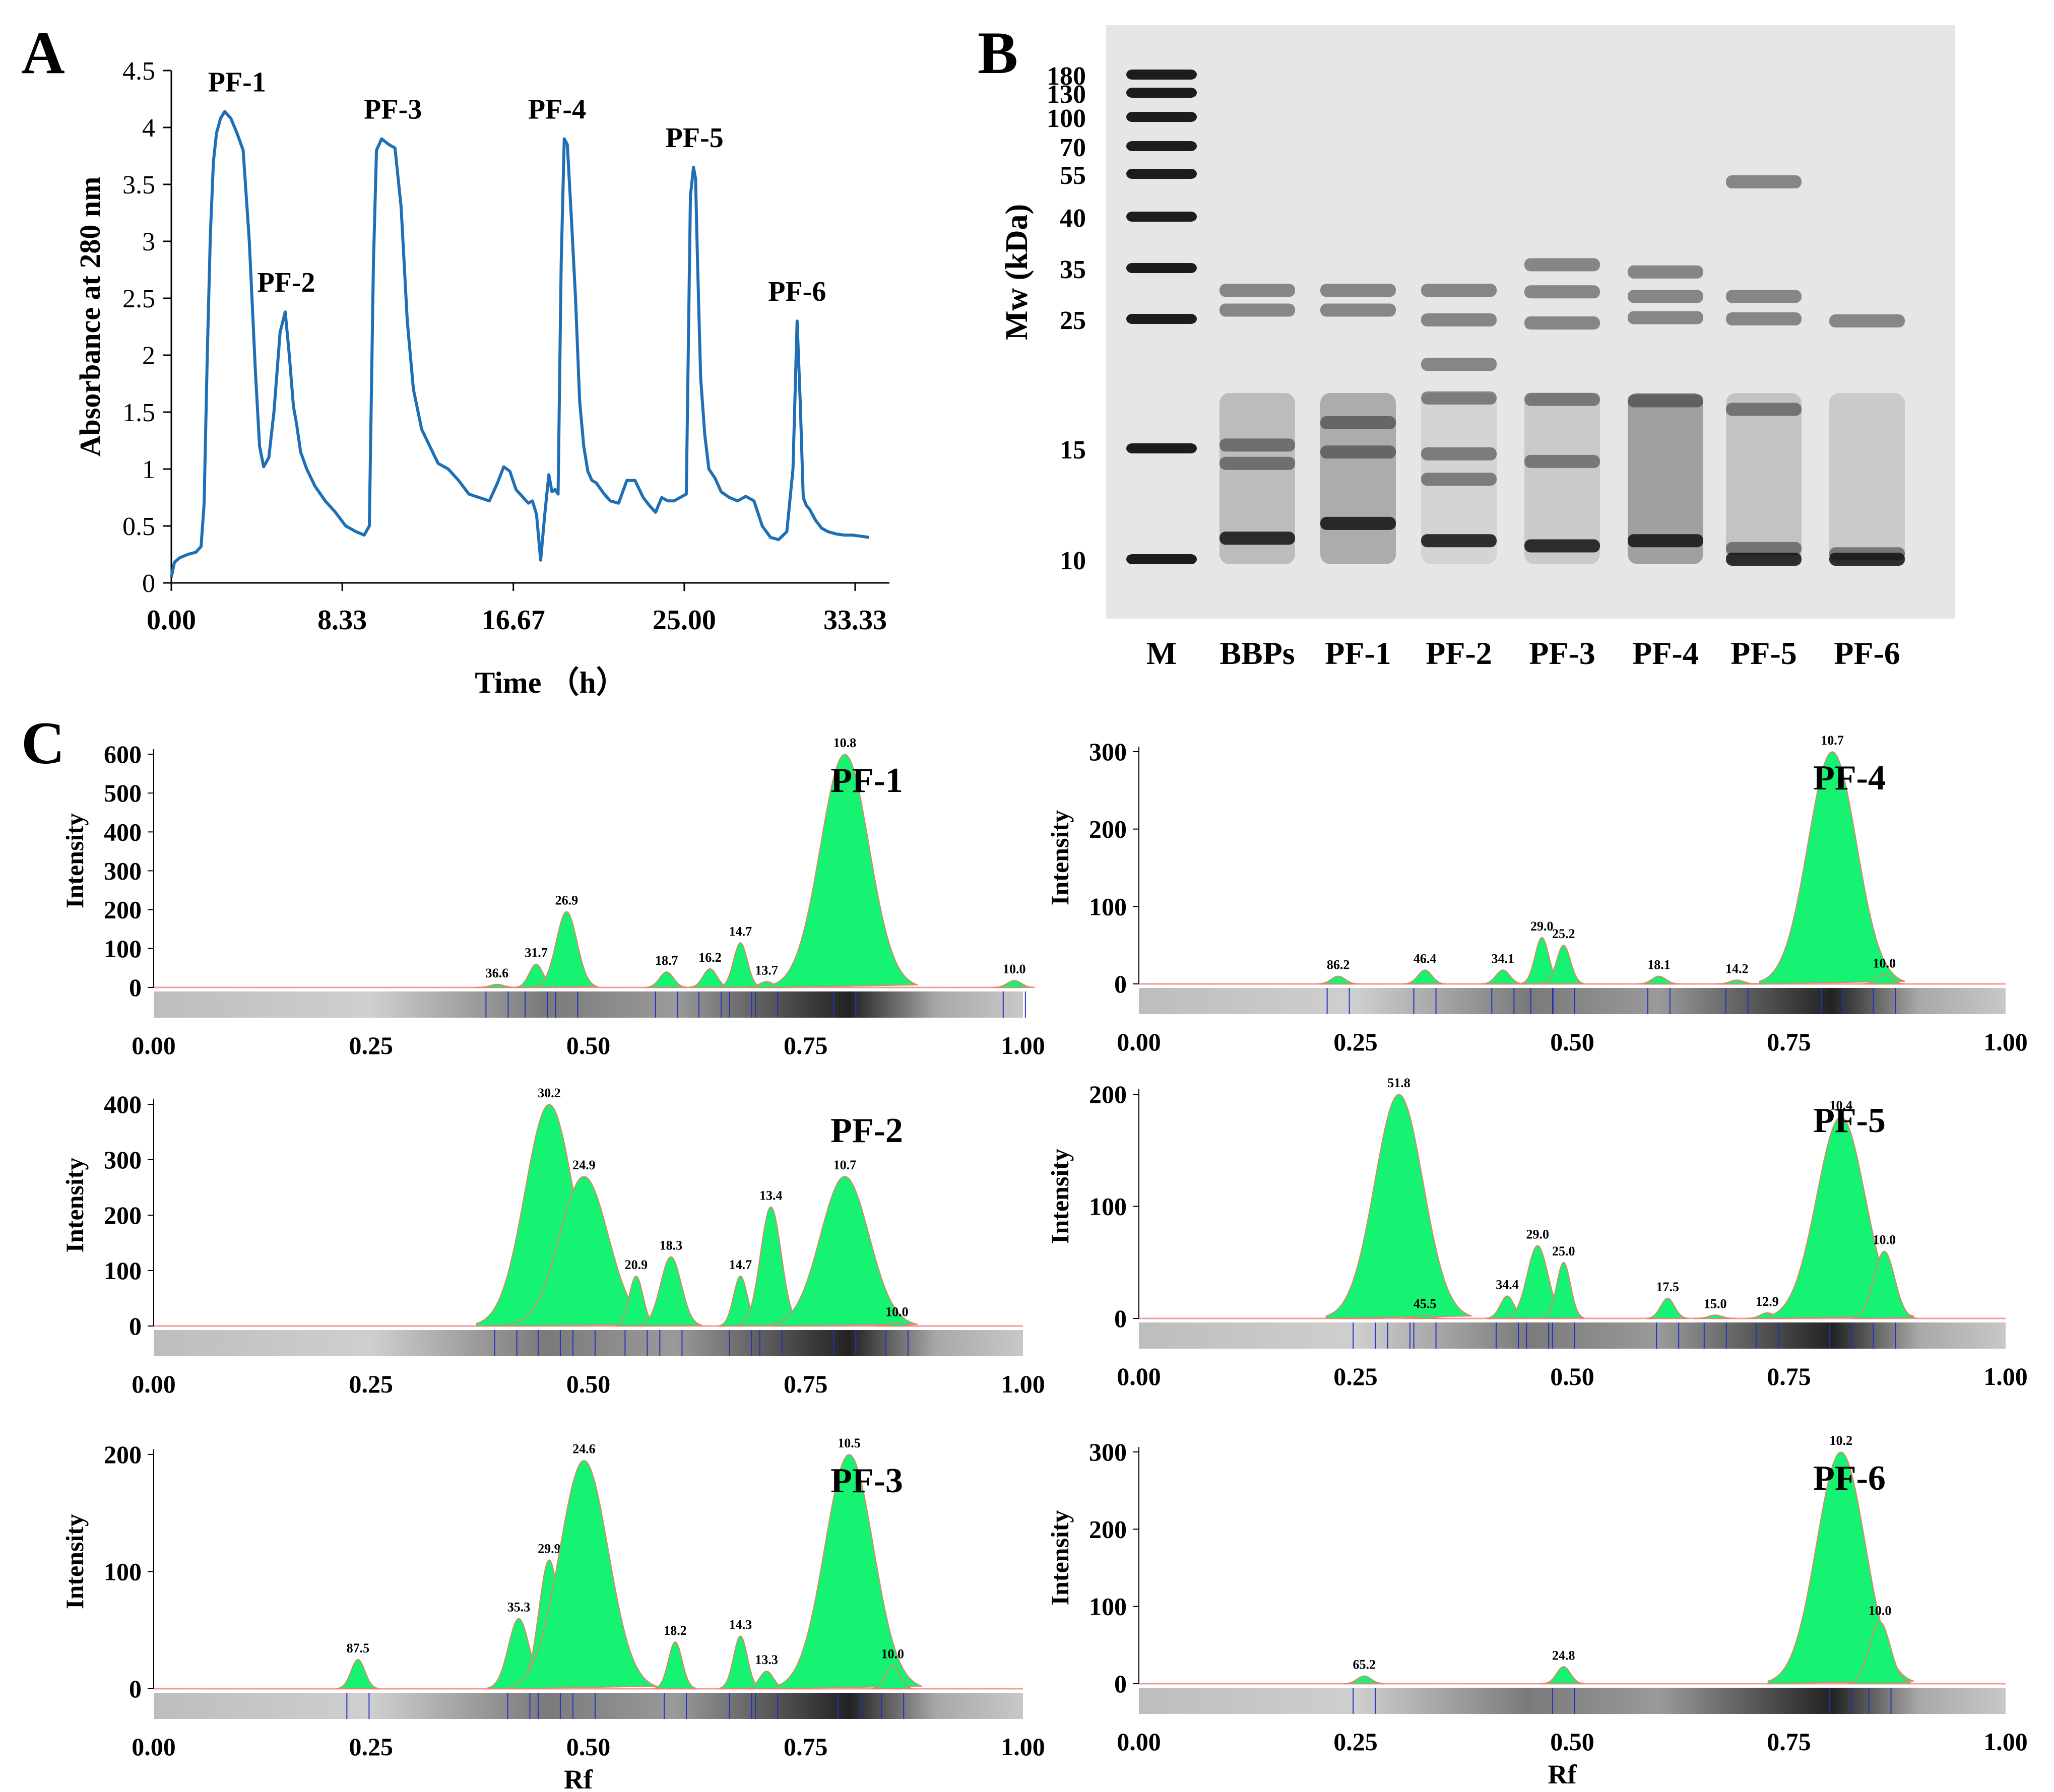  Describe the element at coordinates (1503, 959) in the screenshot. I see `c-peak-label: 34.1` at that location.